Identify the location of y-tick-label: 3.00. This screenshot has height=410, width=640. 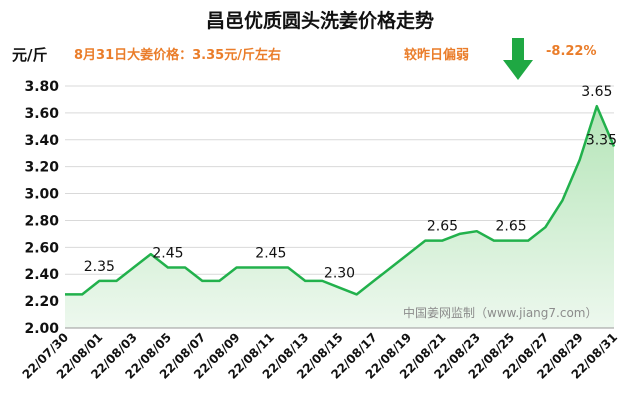
(41, 195).